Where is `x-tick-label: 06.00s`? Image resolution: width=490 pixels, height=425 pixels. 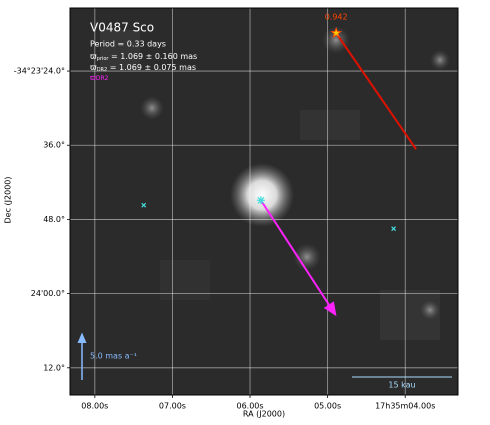
x-tick-label: 06.00s is located at coordinates (249, 406).